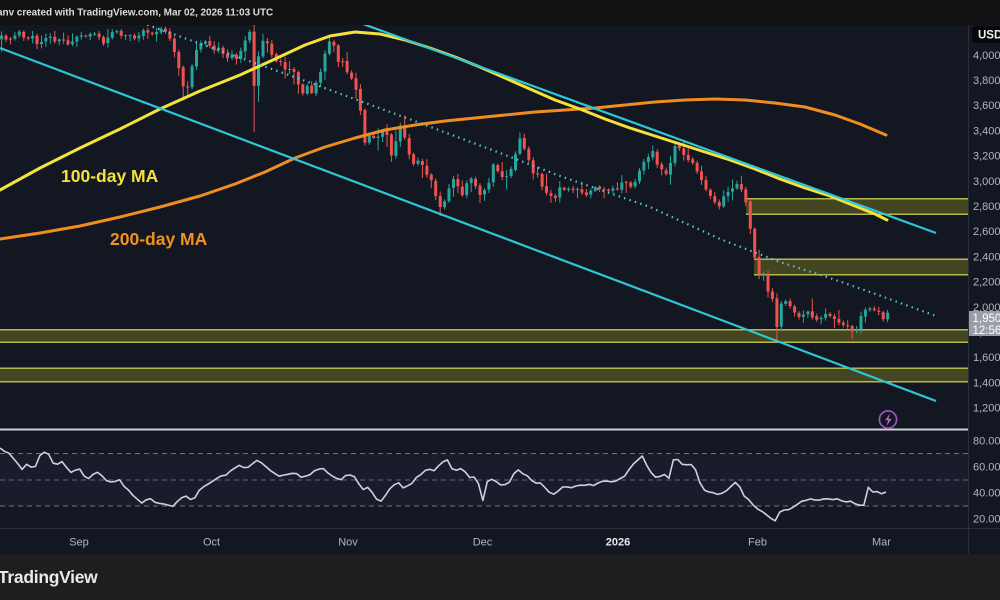 The width and height of the screenshot is (1000, 600). I want to click on svg-text: 3,400, so click(986, 131).